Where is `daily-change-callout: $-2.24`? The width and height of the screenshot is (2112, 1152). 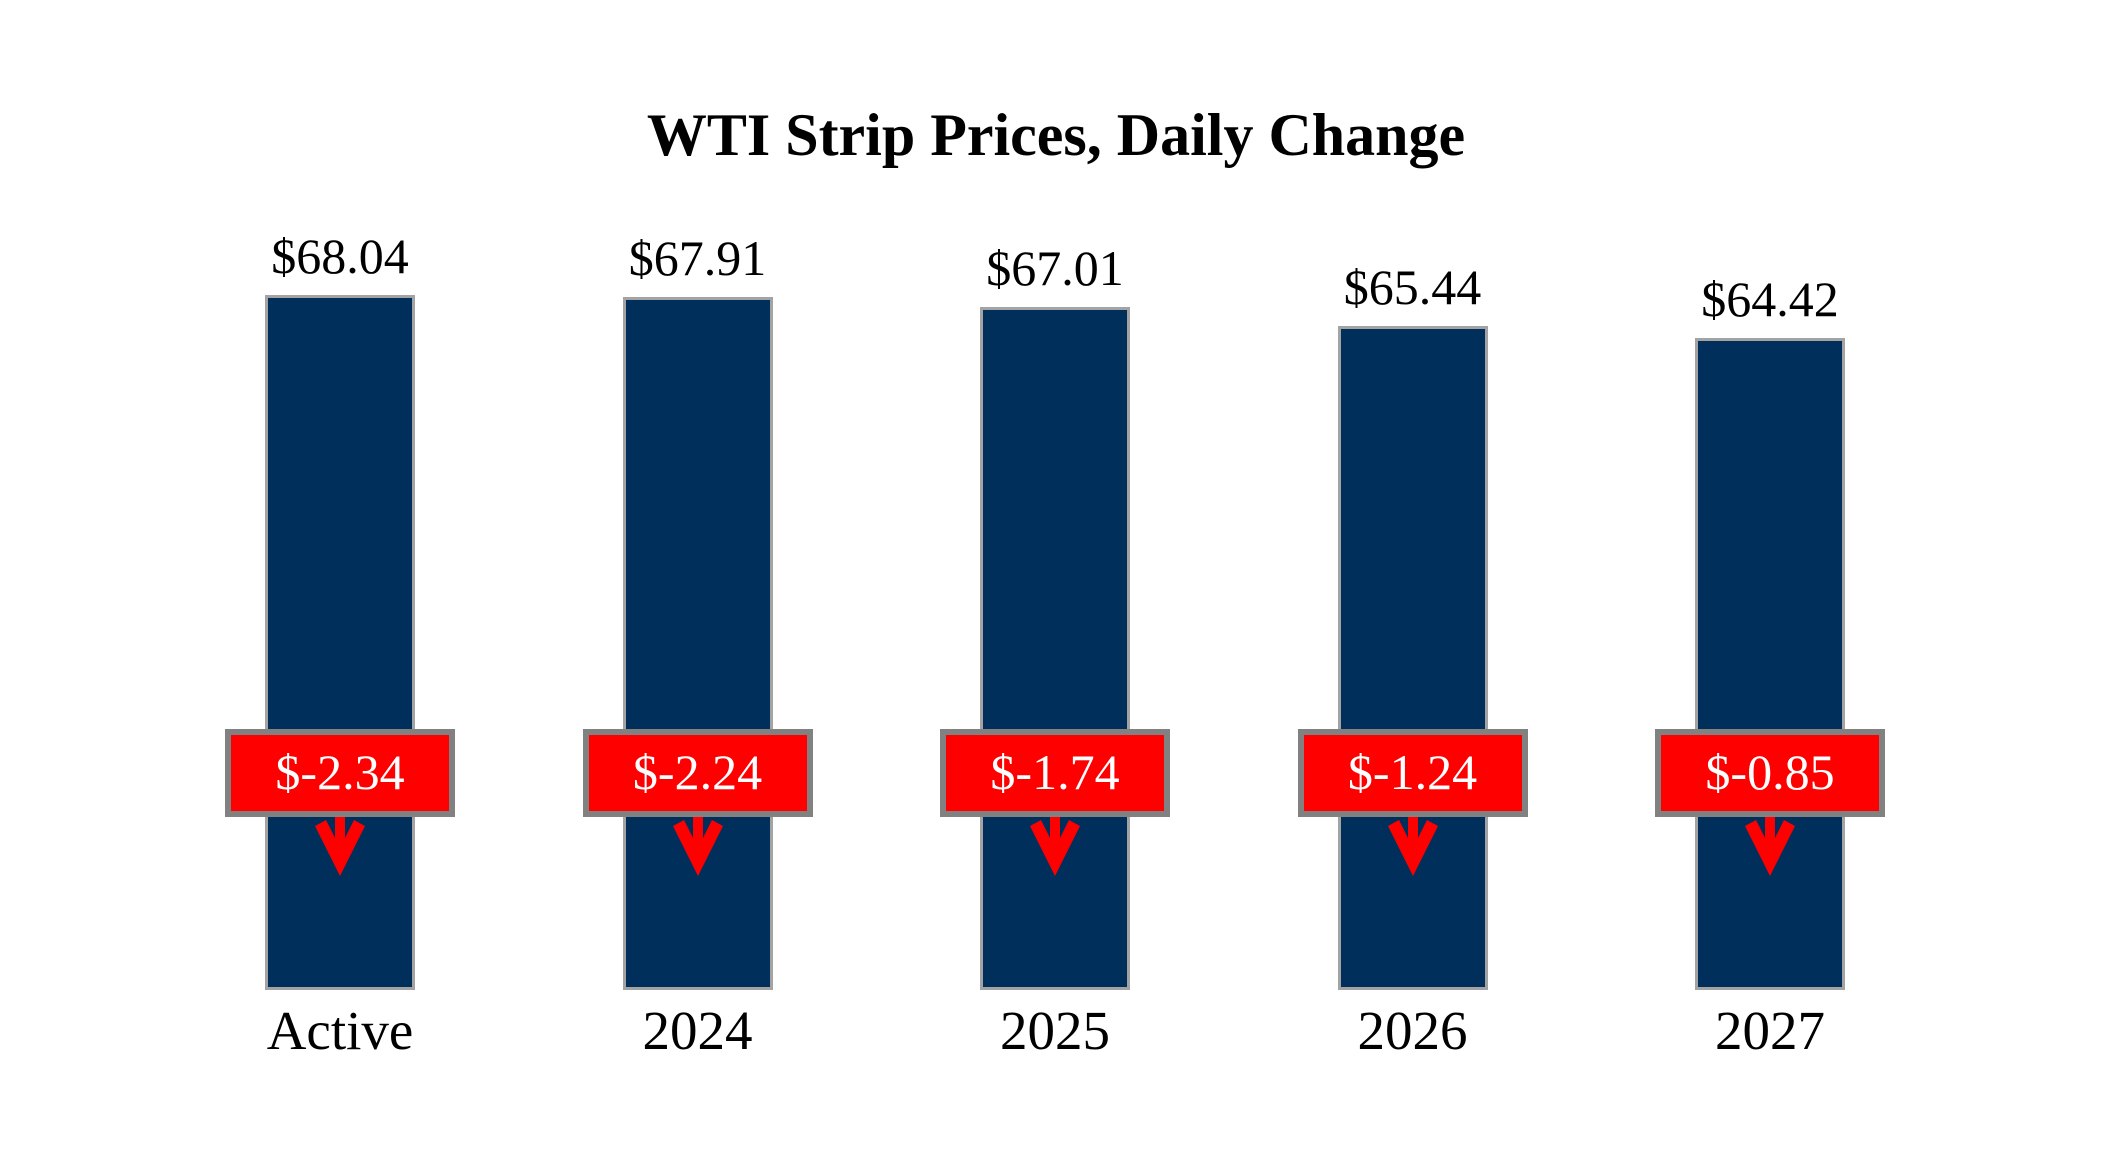 daily-change-callout: $-2.24 is located at coordinates (697, 773).